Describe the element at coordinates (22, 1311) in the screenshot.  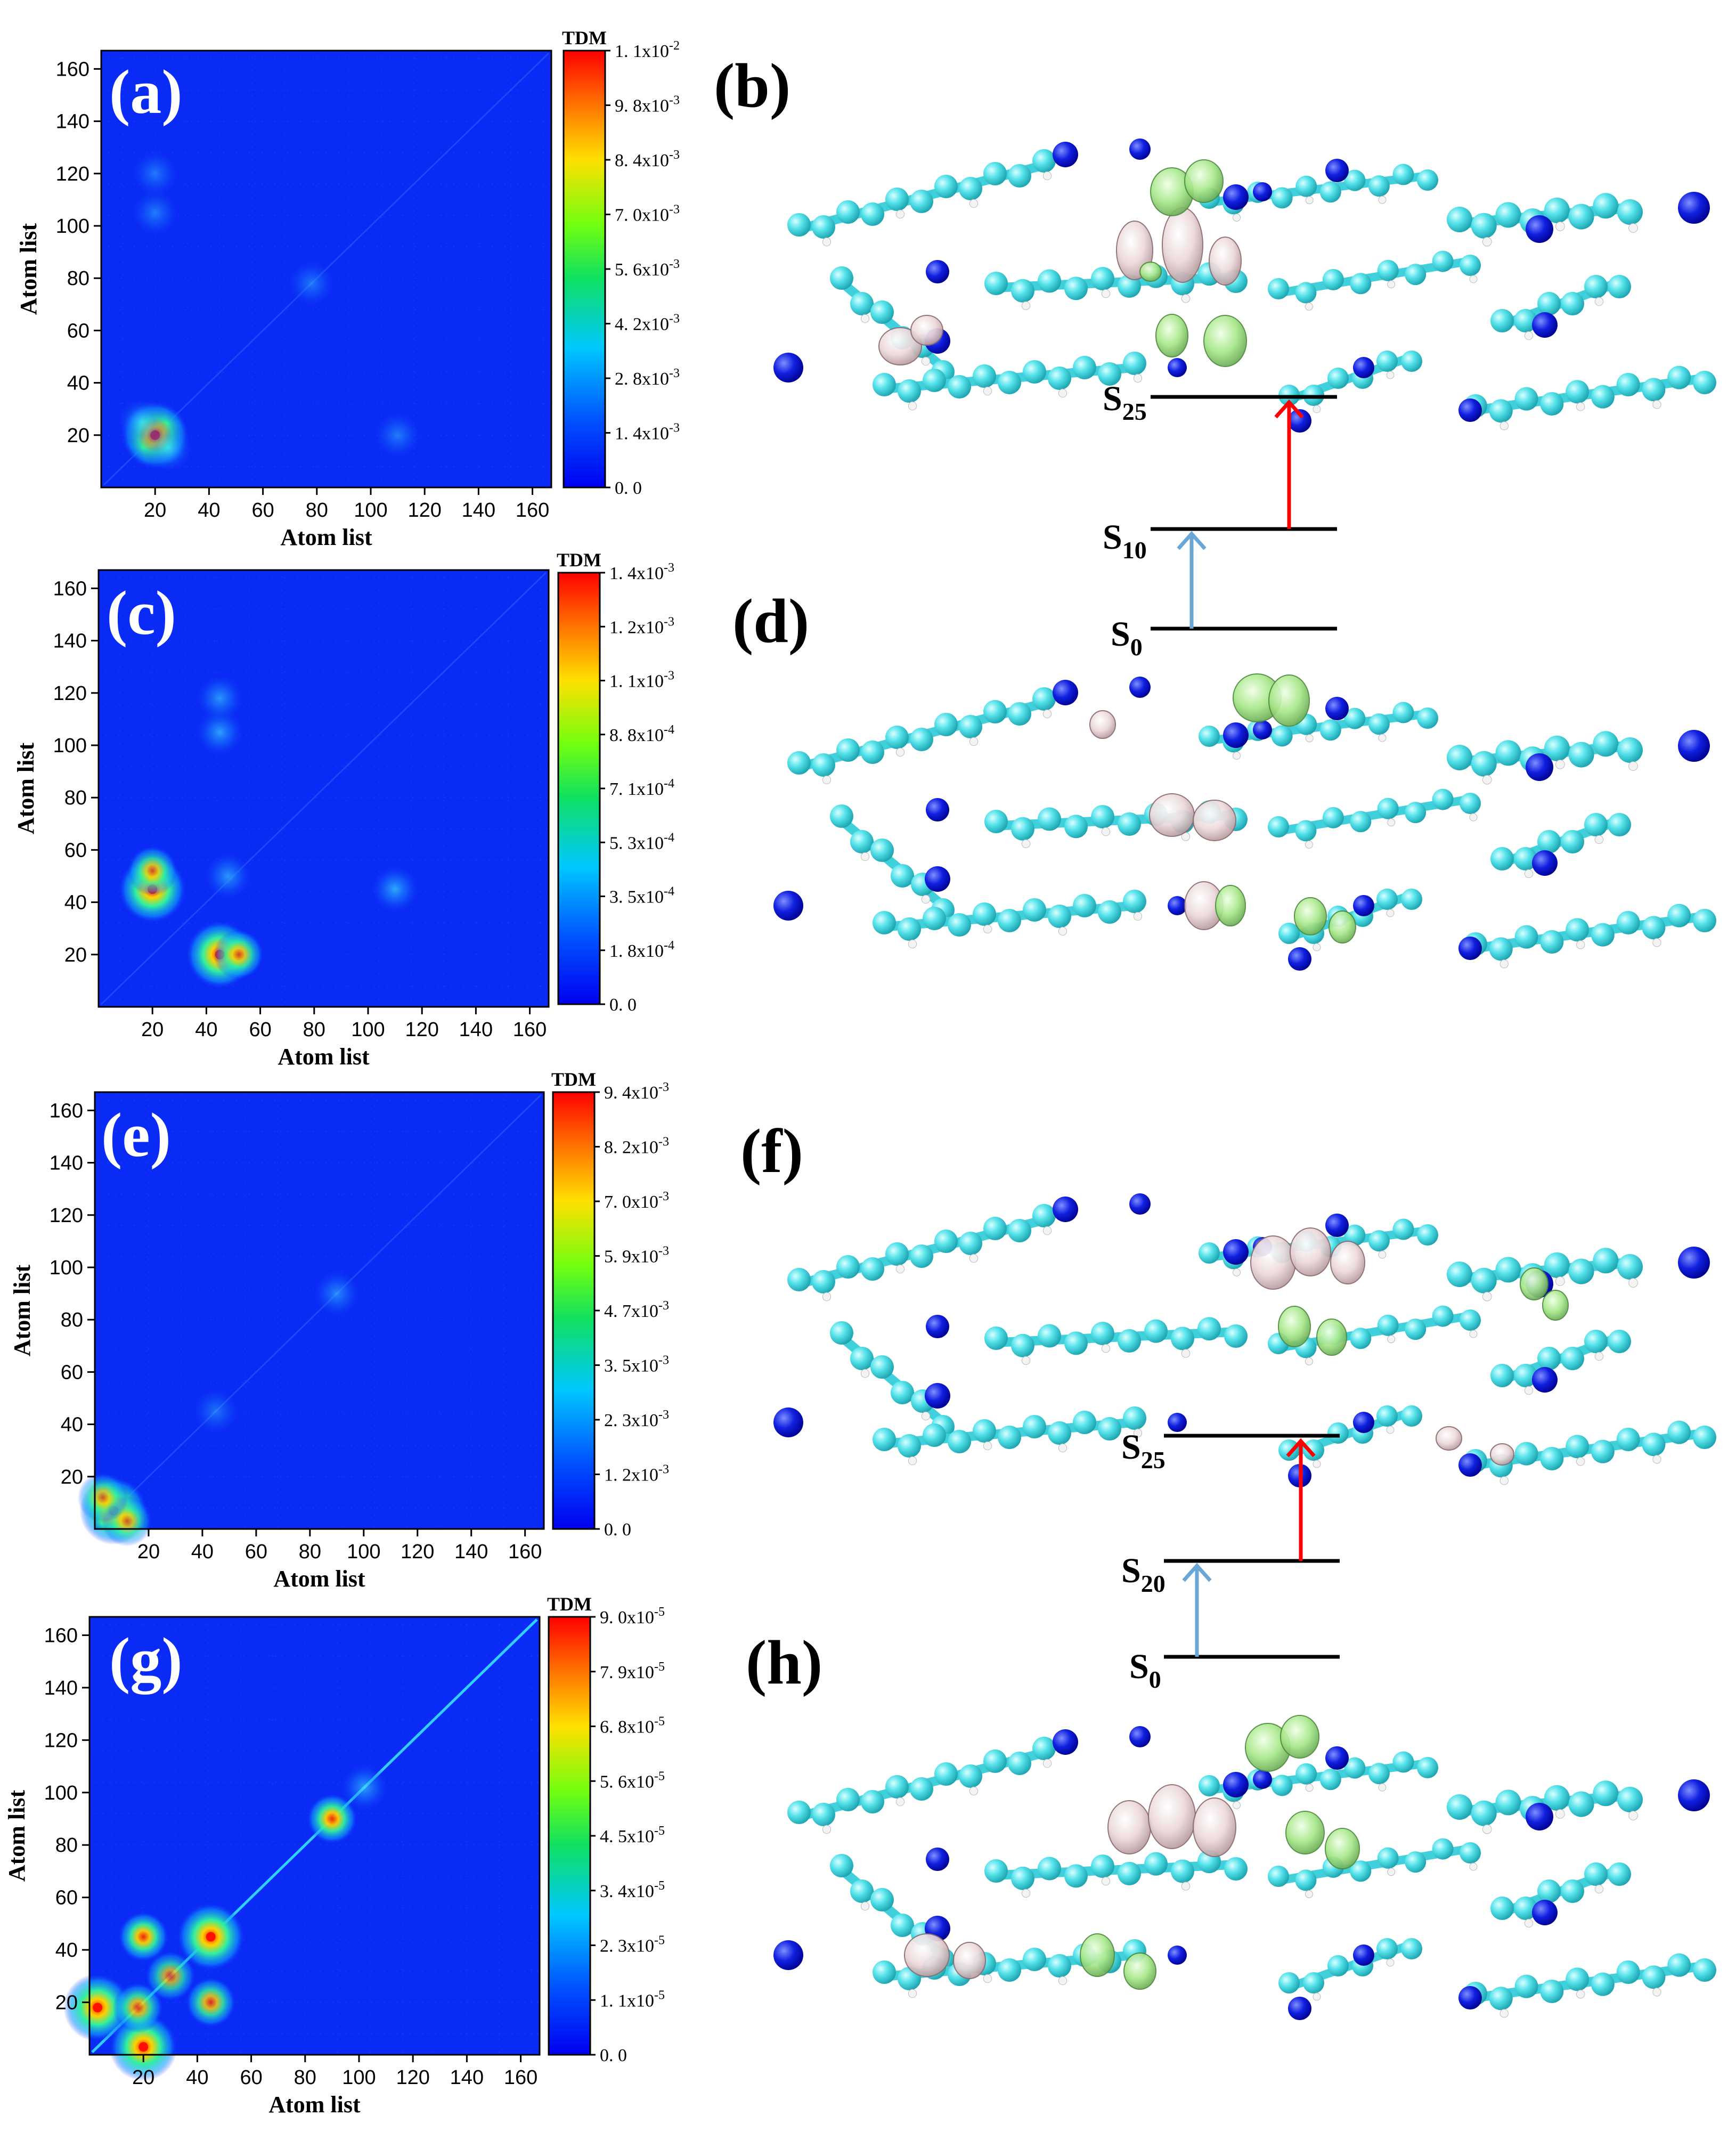
I see `y-axis-label: Atom list` at that location.